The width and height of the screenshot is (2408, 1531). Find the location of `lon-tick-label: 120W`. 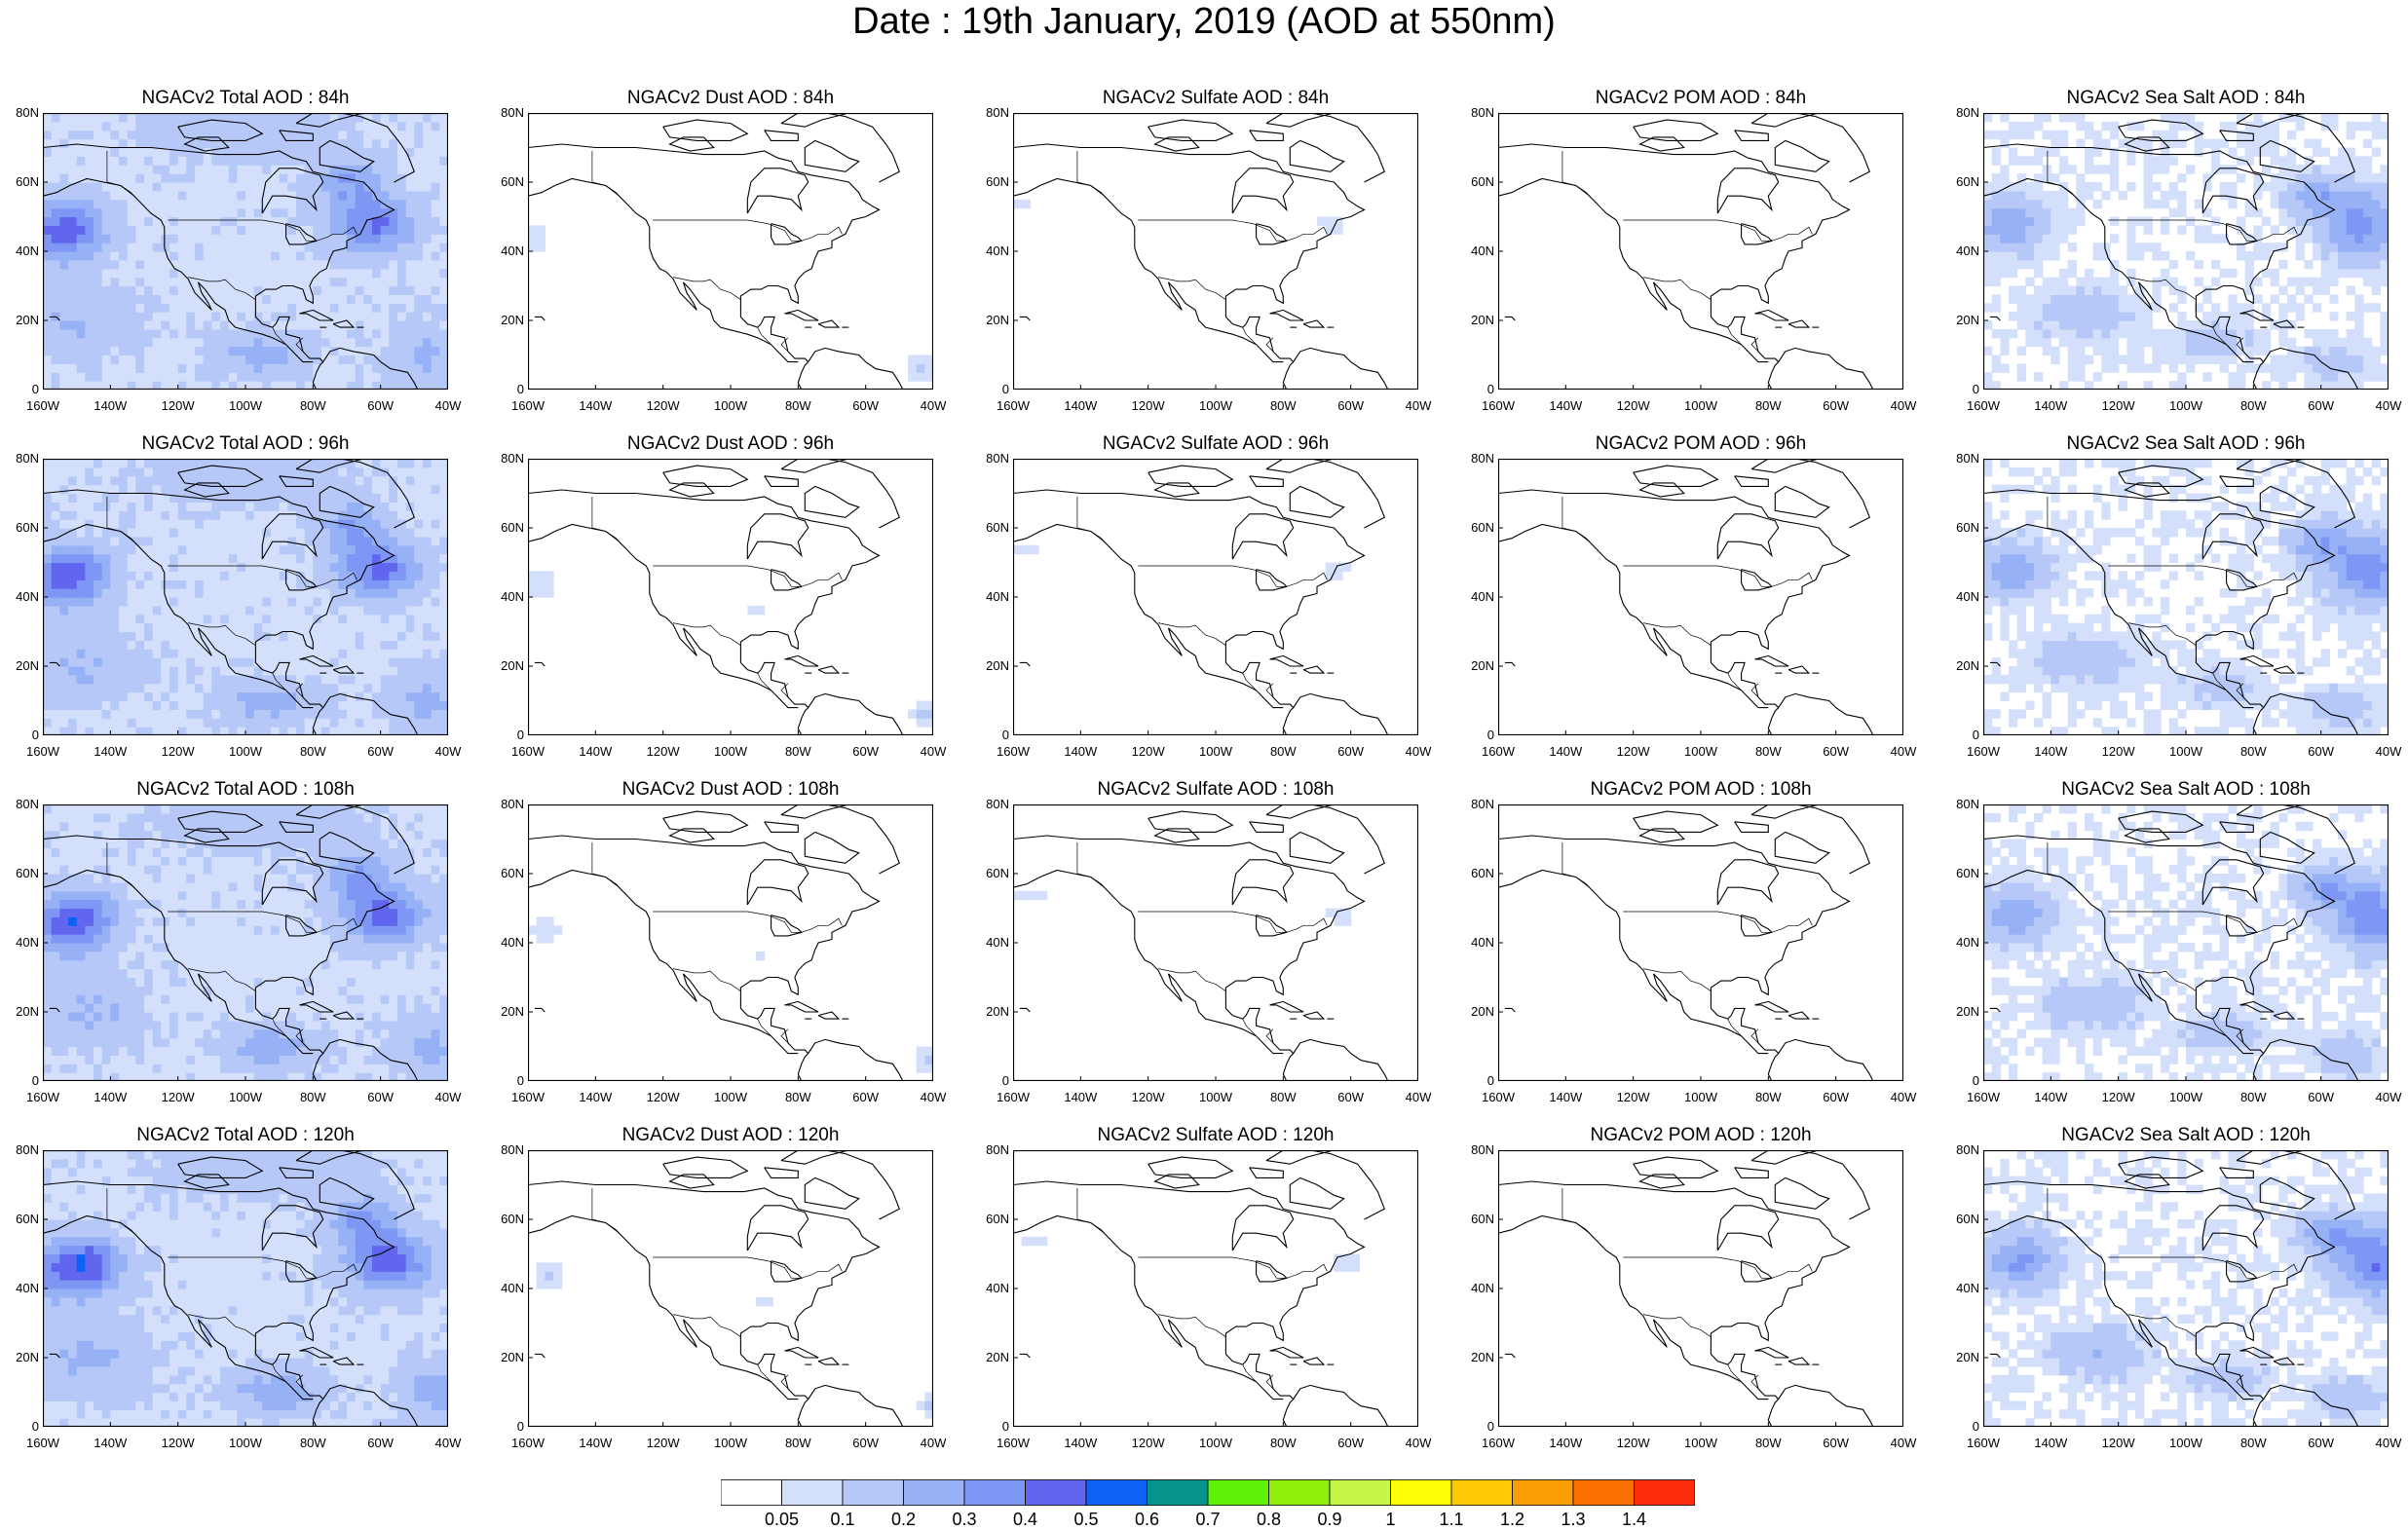

lon-tick-label: 120W is located at coordinates (1148, 405).